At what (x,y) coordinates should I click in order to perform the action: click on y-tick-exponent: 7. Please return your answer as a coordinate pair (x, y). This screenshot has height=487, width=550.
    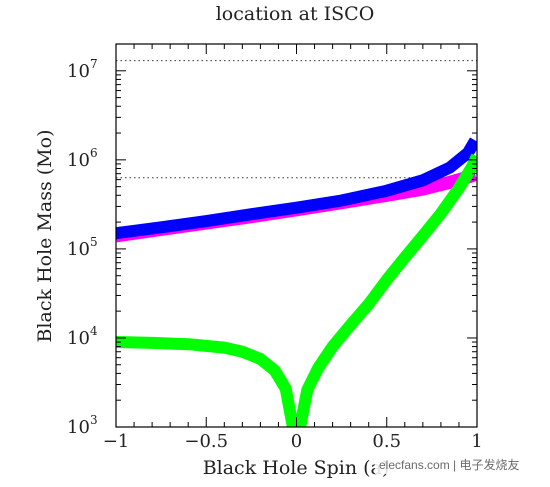
    Looking at the image, I should click on (94, 64).